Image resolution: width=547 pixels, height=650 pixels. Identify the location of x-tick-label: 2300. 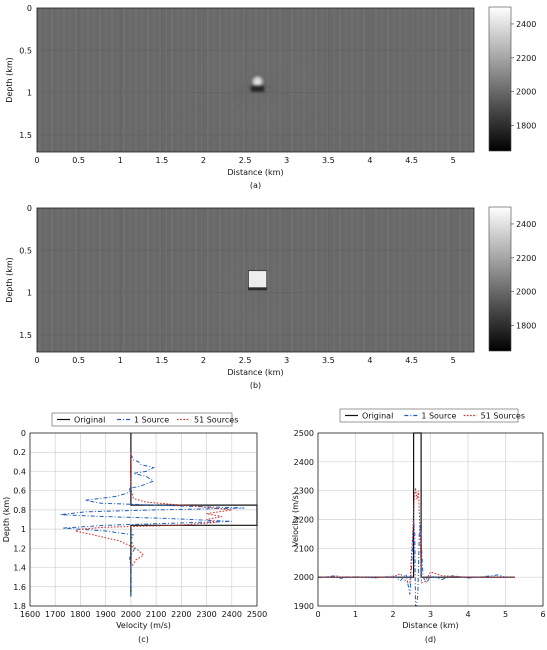
(206, 614).